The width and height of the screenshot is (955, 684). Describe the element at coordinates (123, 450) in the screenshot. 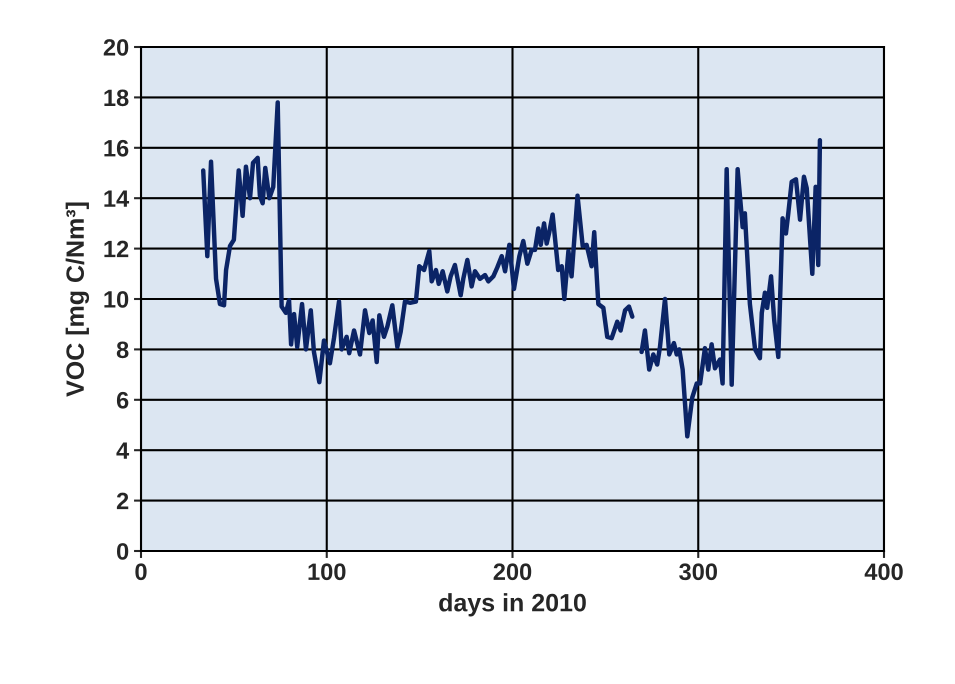

I see `y-tick-label: 4` at that location.